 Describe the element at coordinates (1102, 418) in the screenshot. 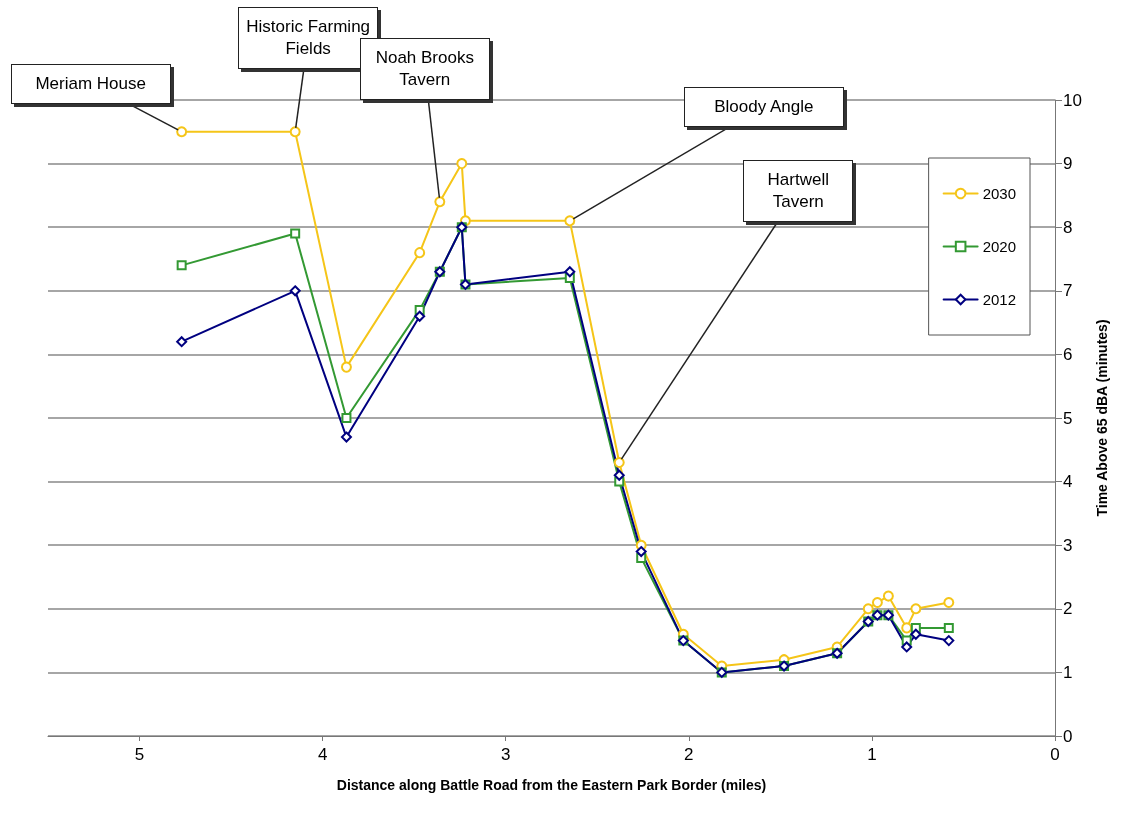

I see `y-axis-title: Time Above 65 dBA (minutes)` at that location.